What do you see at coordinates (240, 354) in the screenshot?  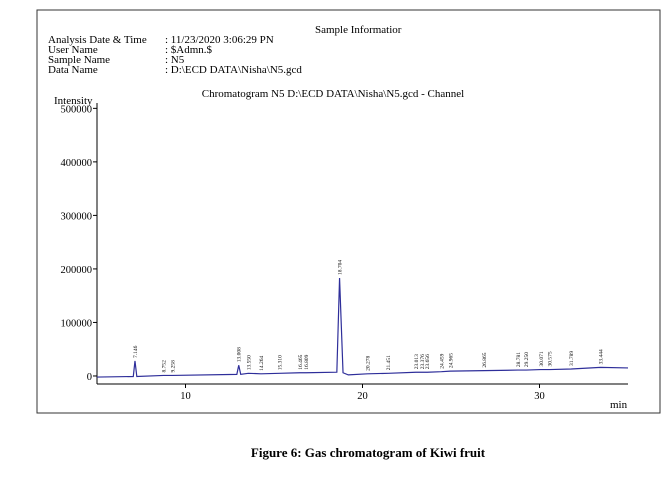 I see `peak-label: 13.008` at bounding box center [240, 354].